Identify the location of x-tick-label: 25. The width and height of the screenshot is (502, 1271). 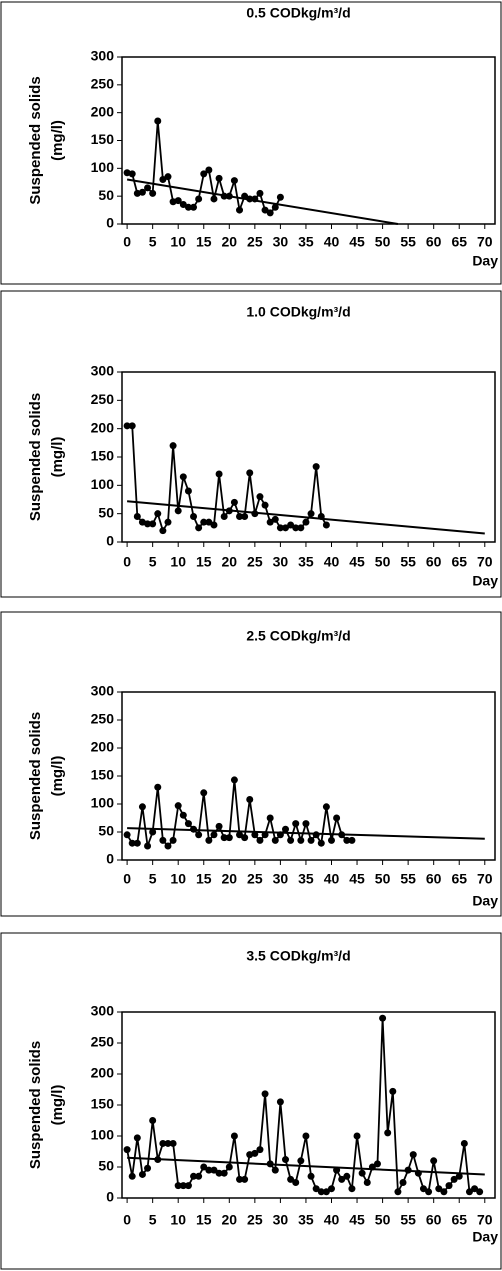
(255, 242).